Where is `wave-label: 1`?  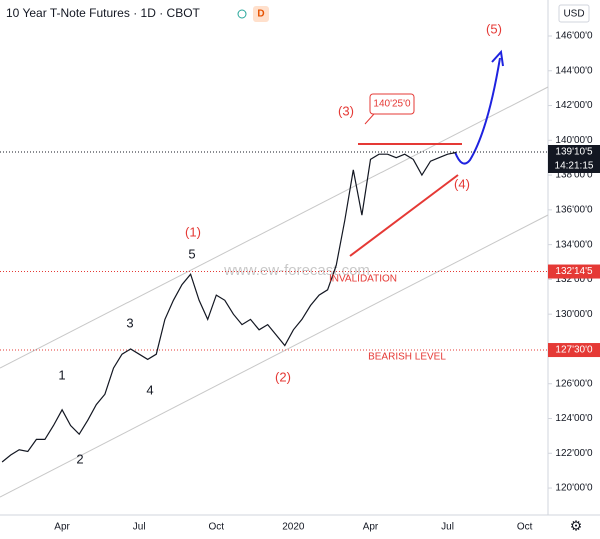
wave-label: 1 is located at coordinates (61, 374).